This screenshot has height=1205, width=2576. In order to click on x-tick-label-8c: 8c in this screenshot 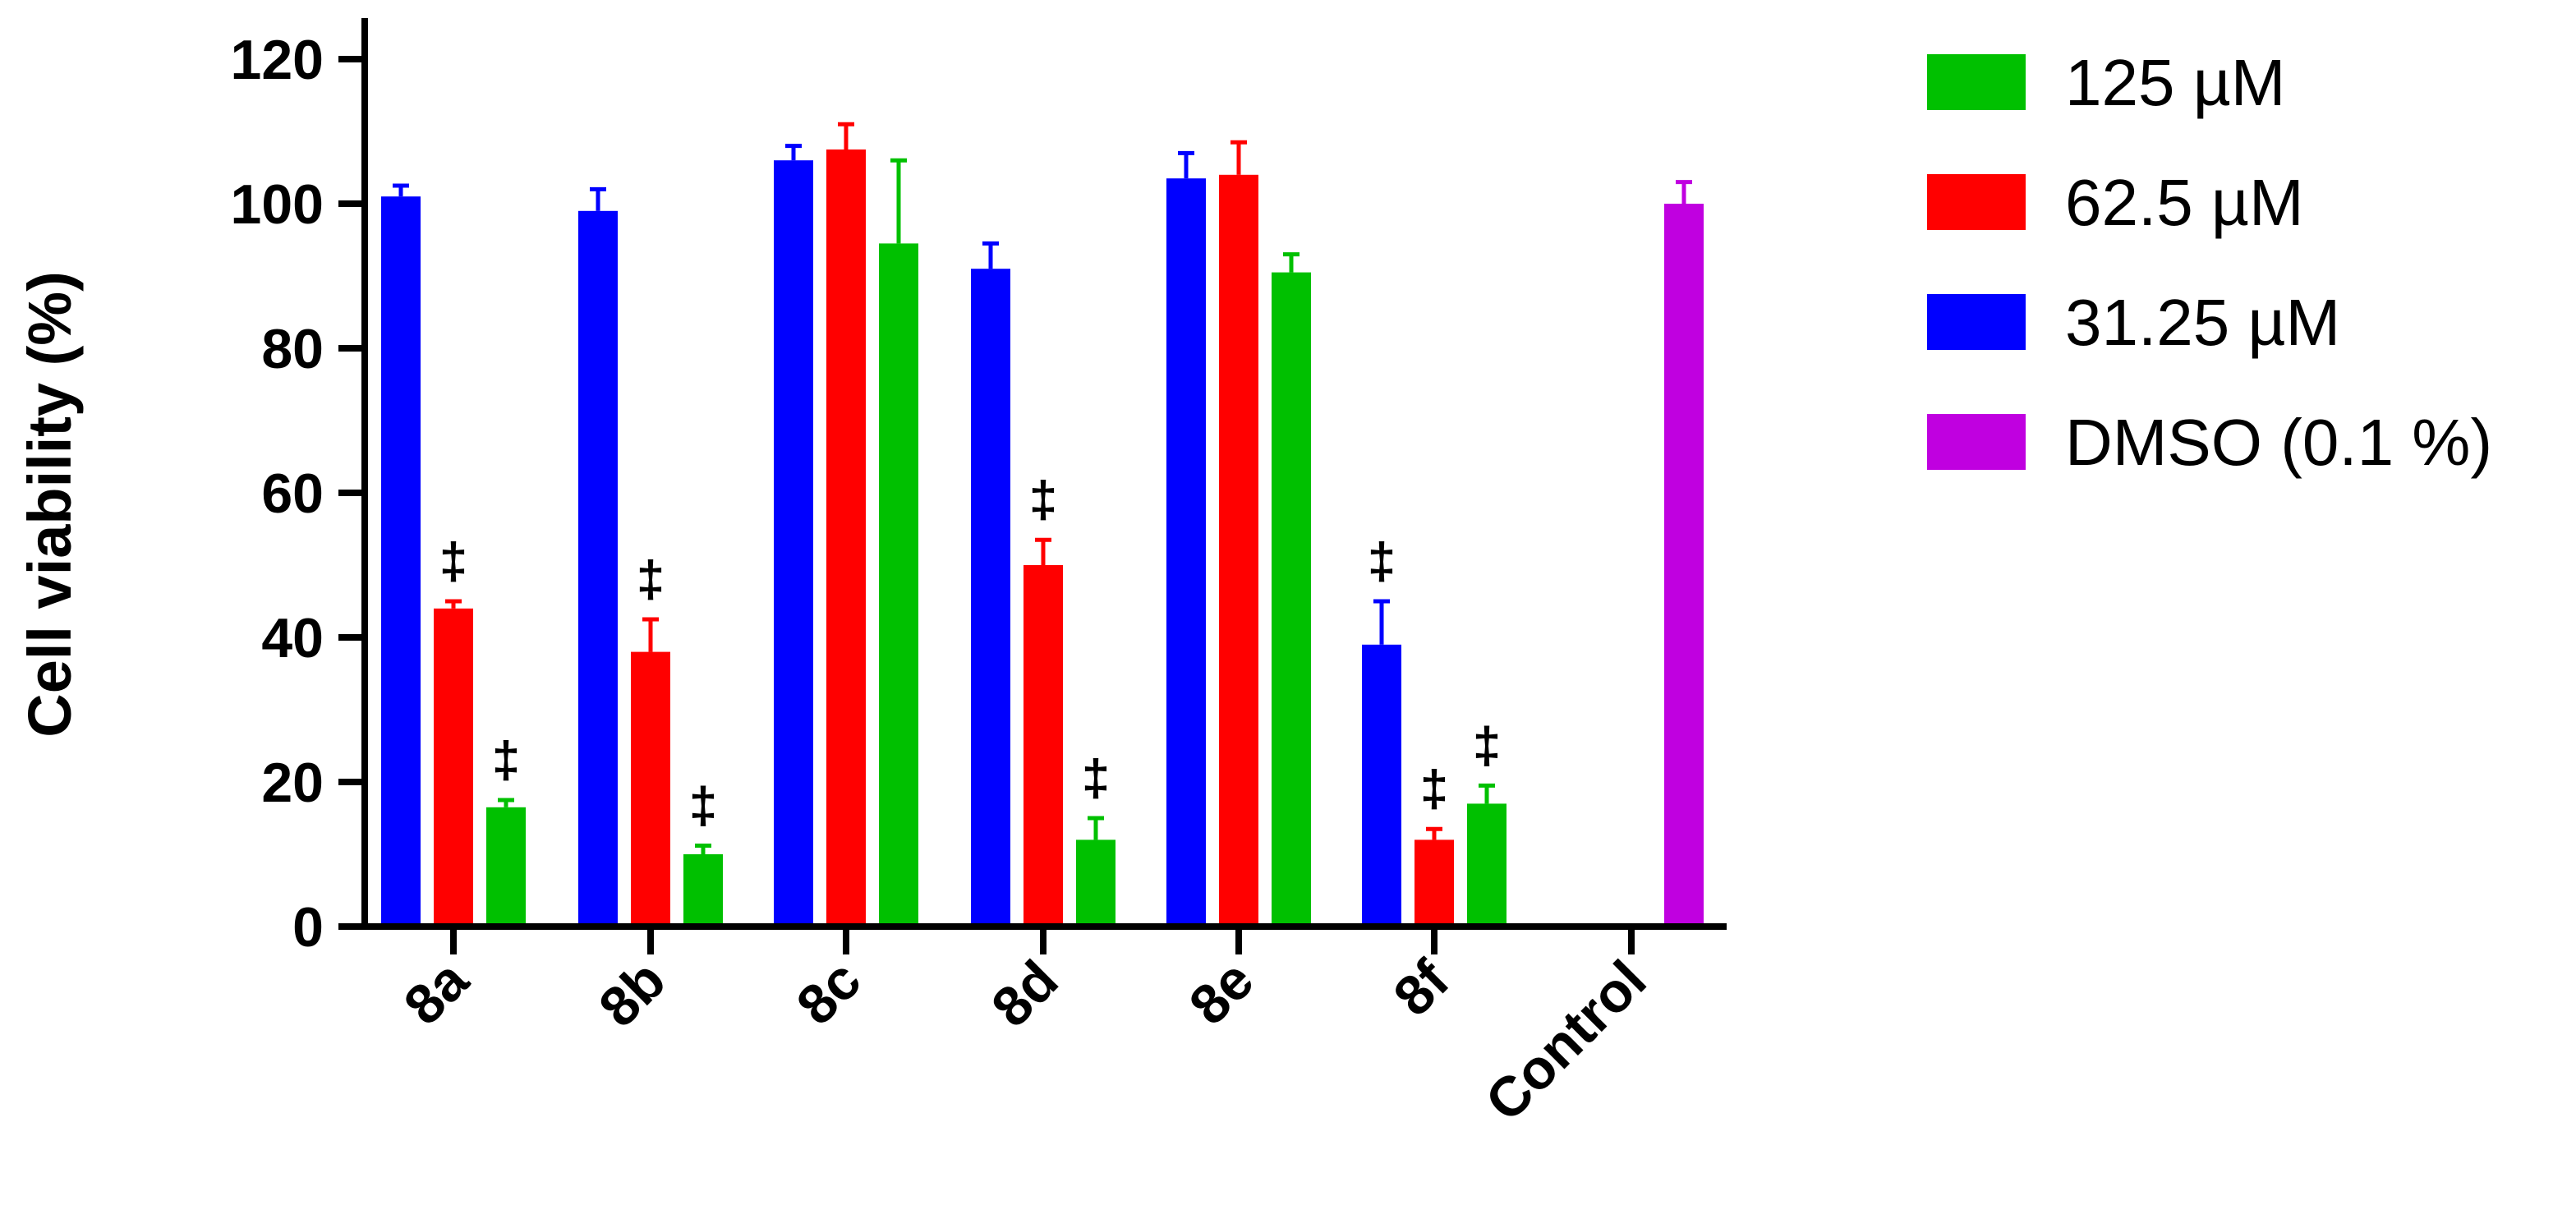, I will do `click(828, 993)`.